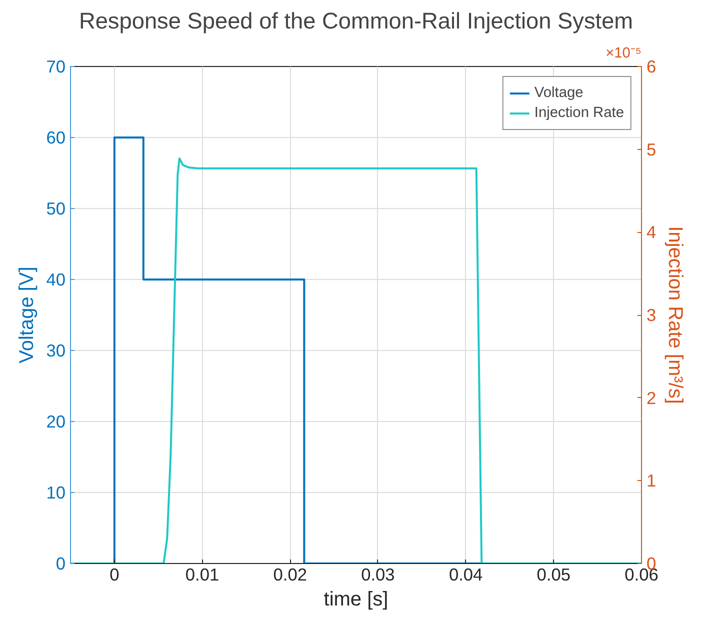 The image size is (711, 623). What do you see at coordinates (56, 208) in the screenshot?
I see `y-tick-label: 50` at bounding box center [56, 208].